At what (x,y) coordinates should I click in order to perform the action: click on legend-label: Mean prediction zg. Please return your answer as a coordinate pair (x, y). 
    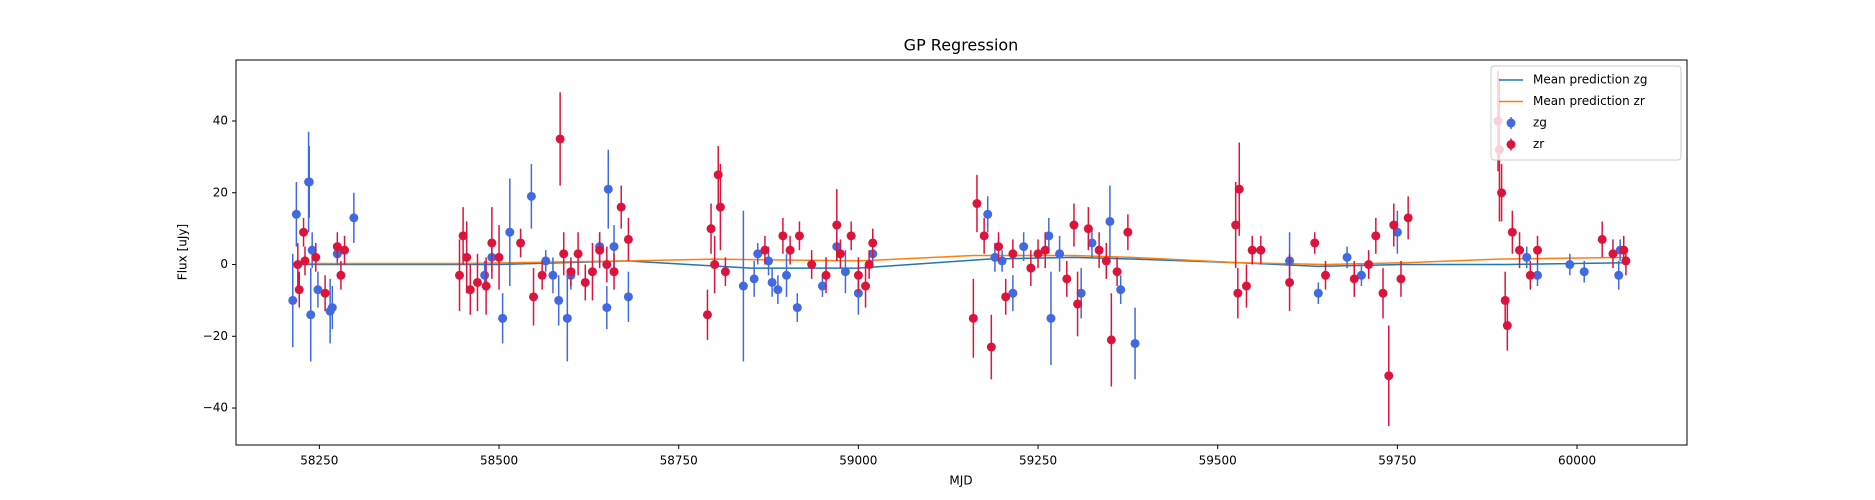
    Looking at the image, I should click on (1590, 80).